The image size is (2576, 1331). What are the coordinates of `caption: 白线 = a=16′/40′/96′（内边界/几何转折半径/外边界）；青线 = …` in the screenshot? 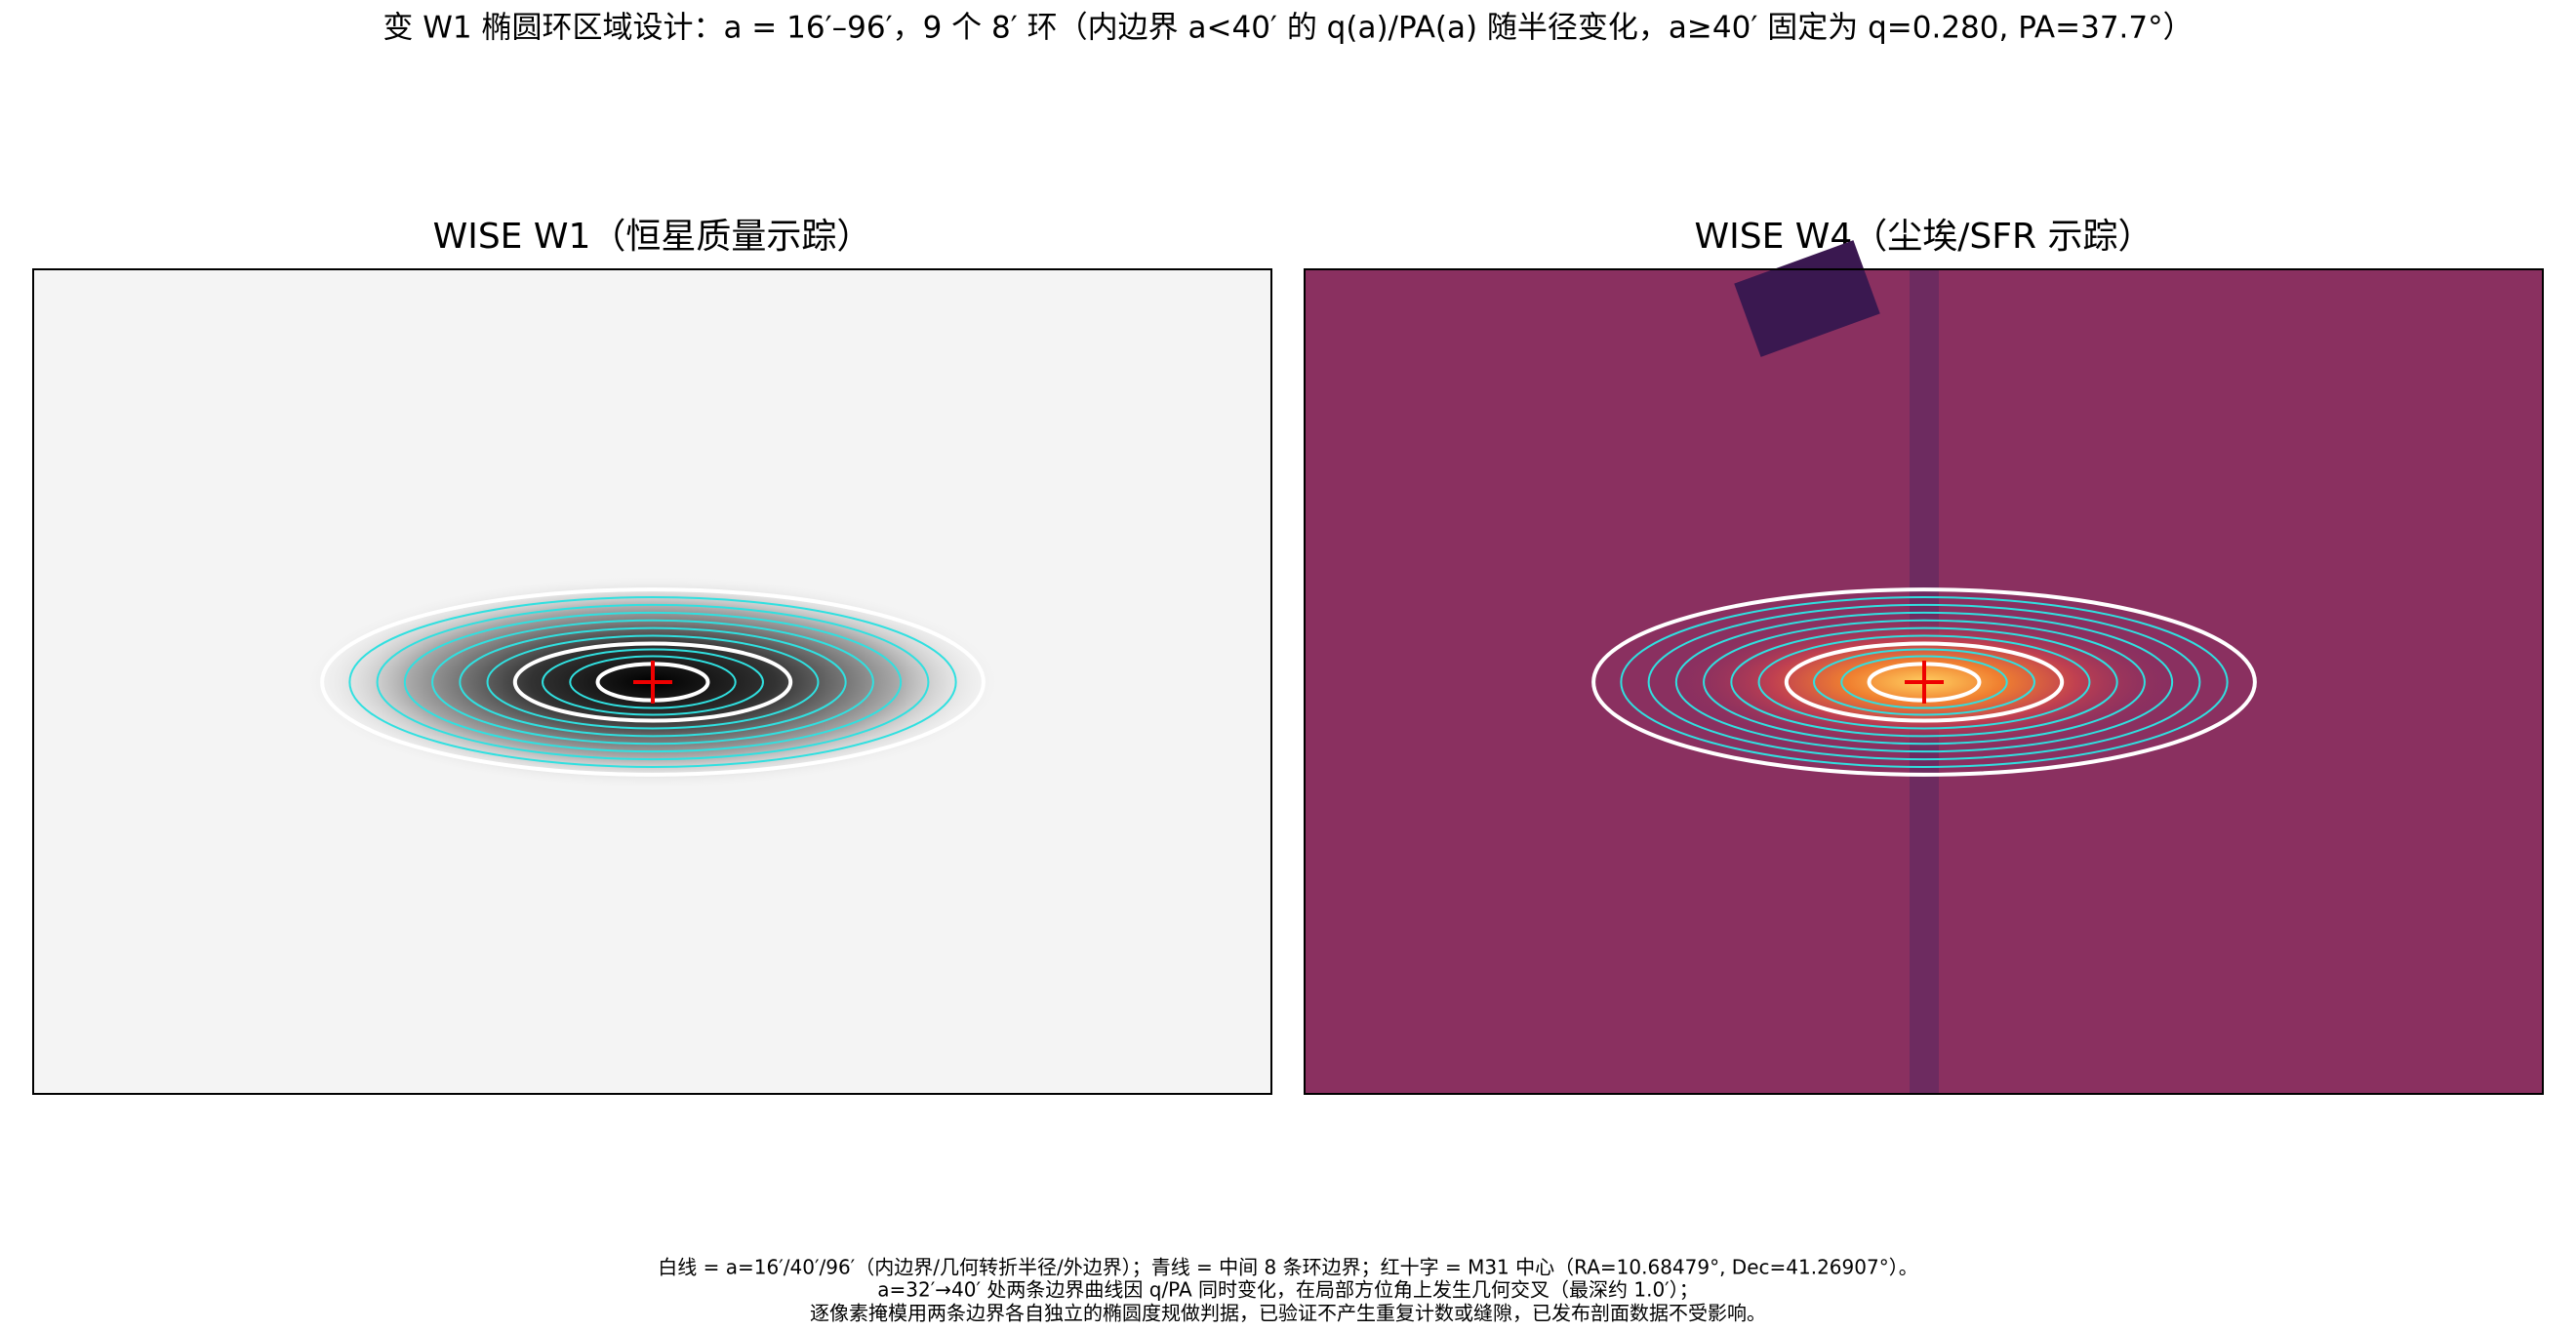 It's located at (1287, 1267).